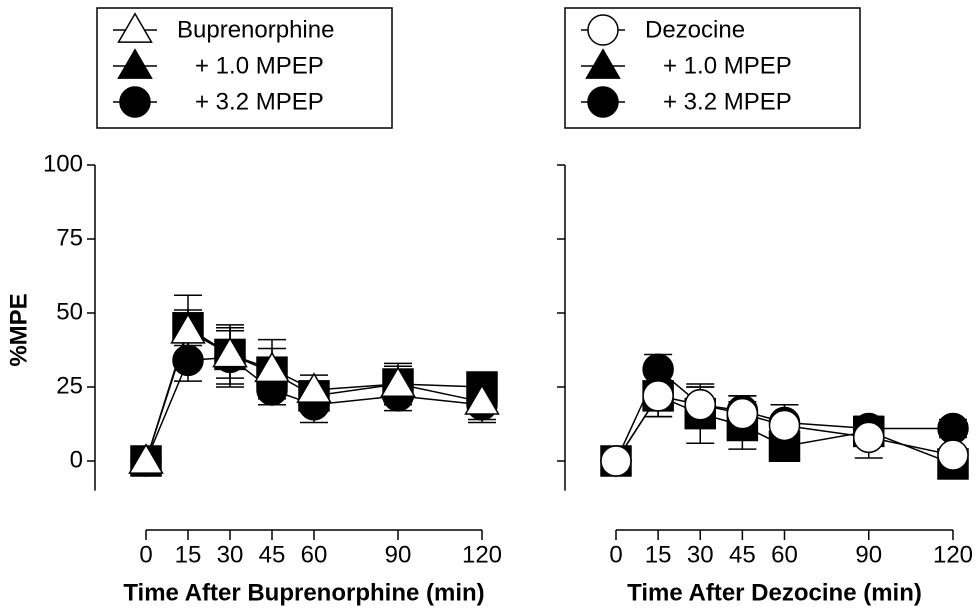  I want to click on legend-label: Dezocine, so click(695, 29).